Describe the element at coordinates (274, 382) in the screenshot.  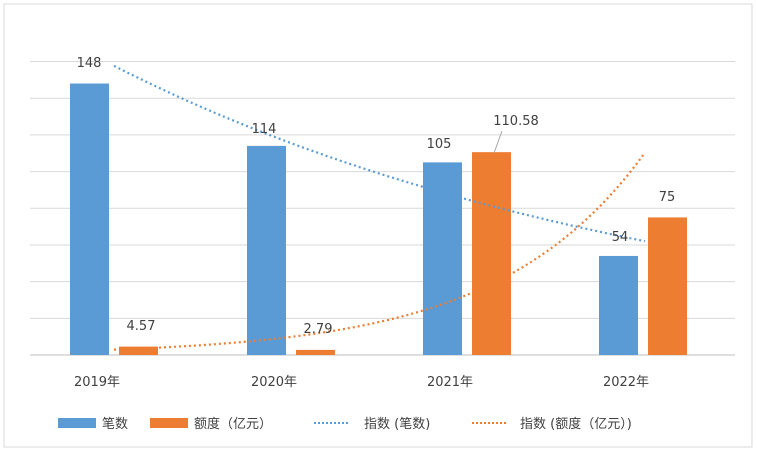
I see `x-tick-label: 2020年` at that location.